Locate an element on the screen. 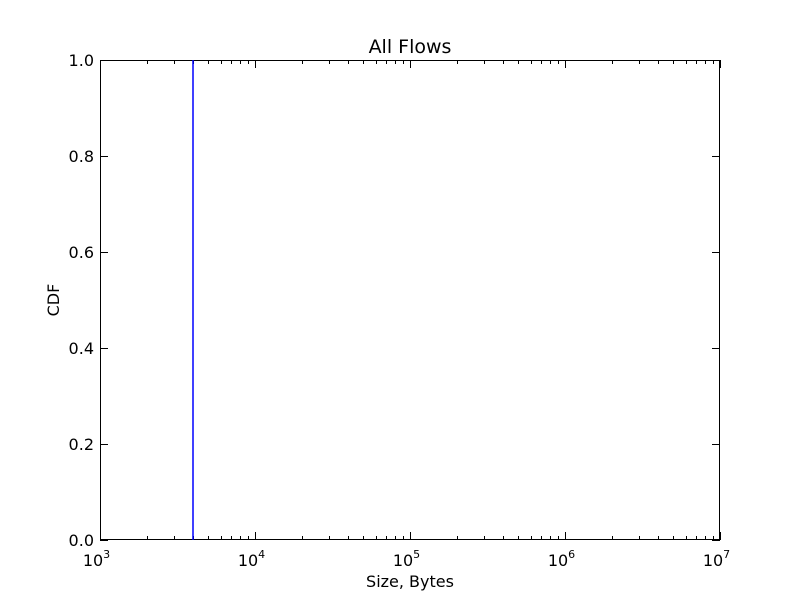  y-tick-label: 1.0 is located at coordinates (81, 60).